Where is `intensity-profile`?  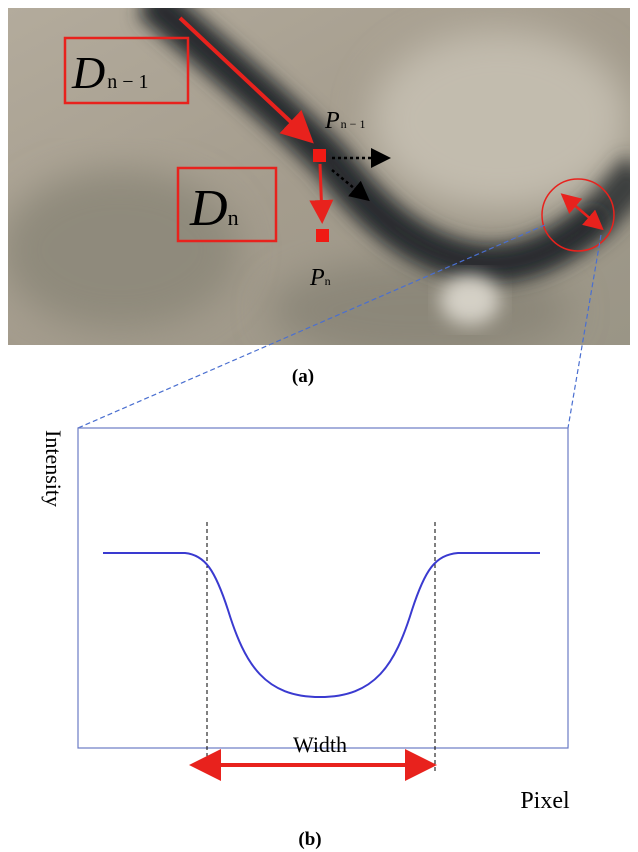
intensity-profile is located at coordinates (321, 625).